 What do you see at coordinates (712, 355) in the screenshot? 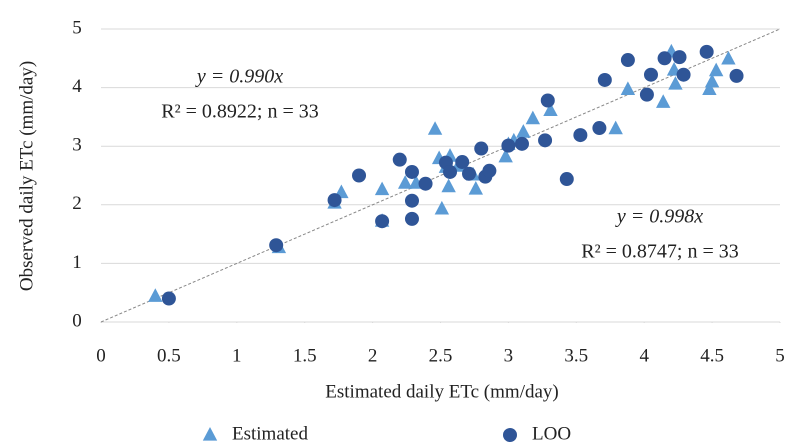
I see `x-tick-label: 4.5` at bounding box center [712, 355].